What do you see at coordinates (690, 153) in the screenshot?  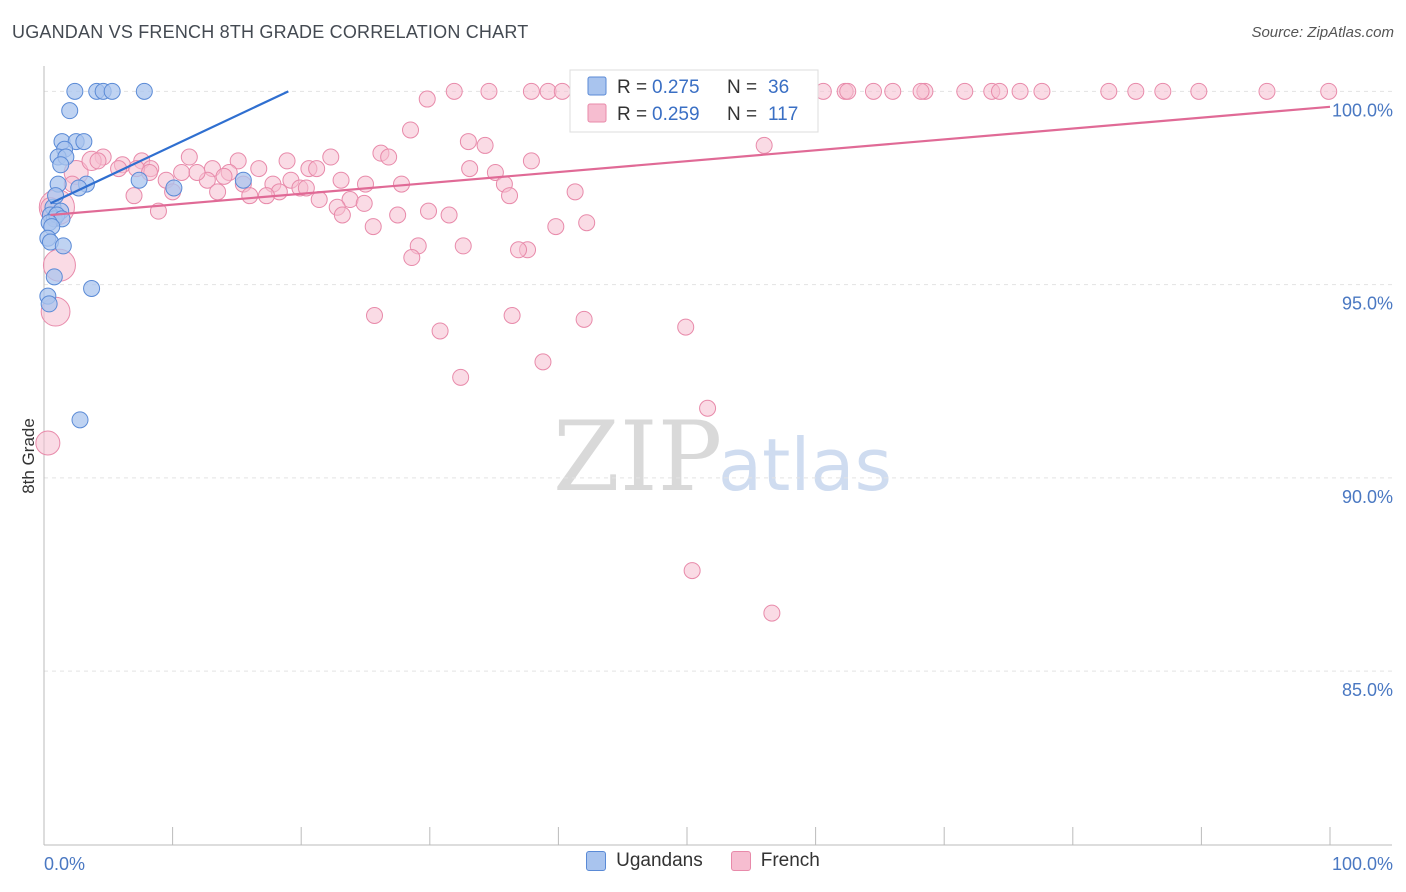 I see `trend-lines` at bounding box center [690, 153].